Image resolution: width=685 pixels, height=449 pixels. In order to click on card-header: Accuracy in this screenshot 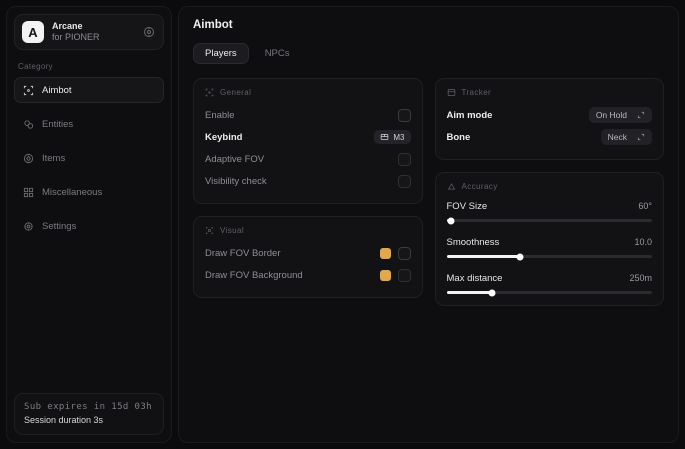, I will do `click(550, 190)`.